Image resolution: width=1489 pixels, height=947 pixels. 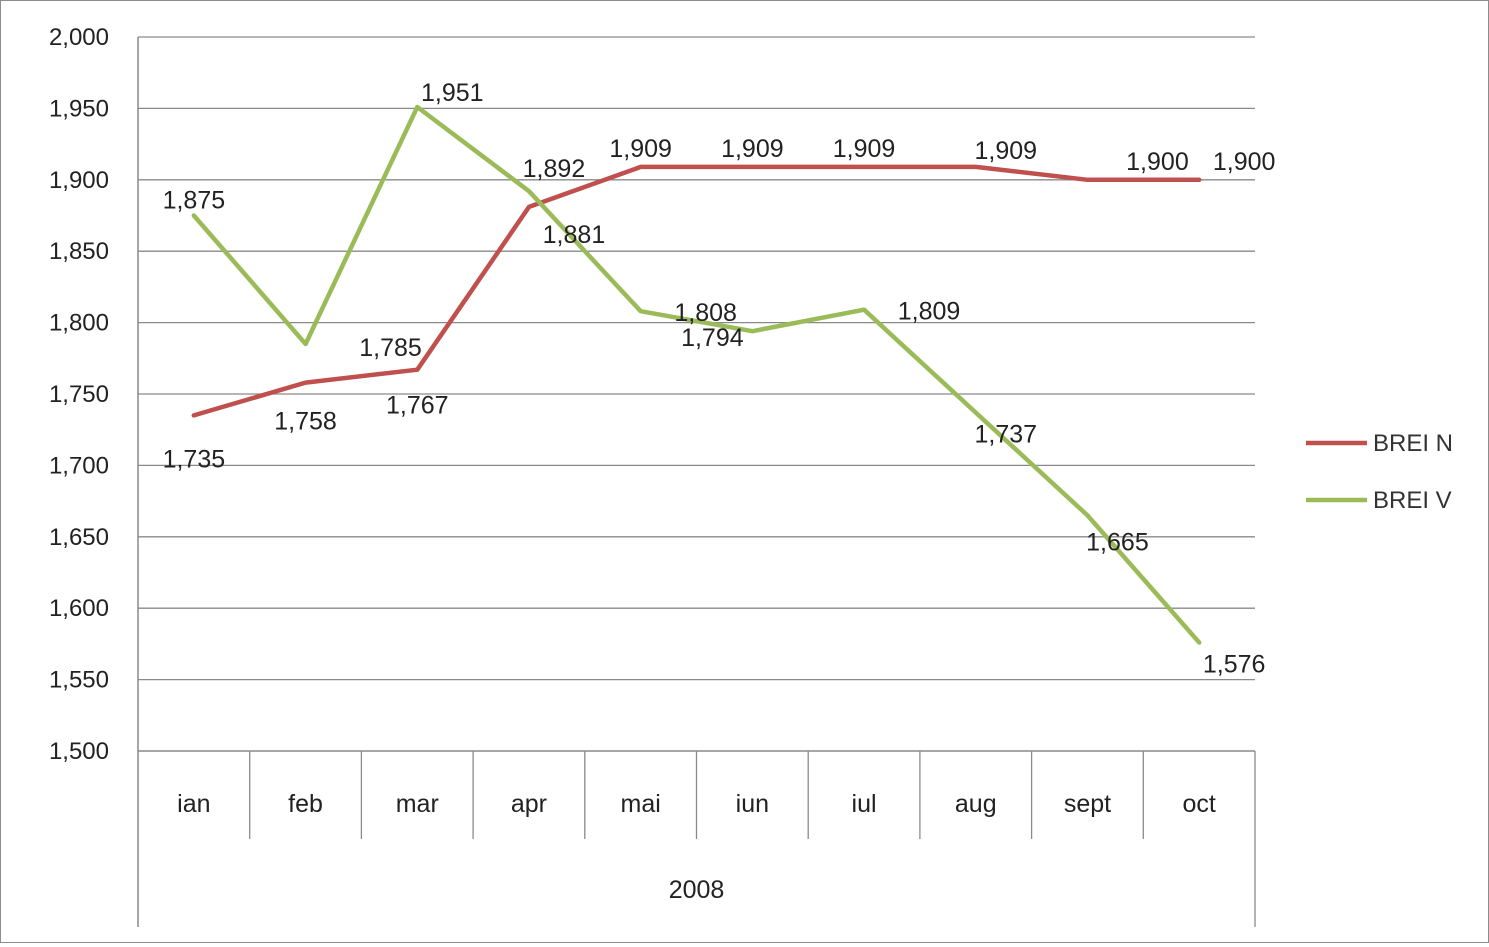 I want to click on x-tick-label: mai, so click(x=641, y=804).